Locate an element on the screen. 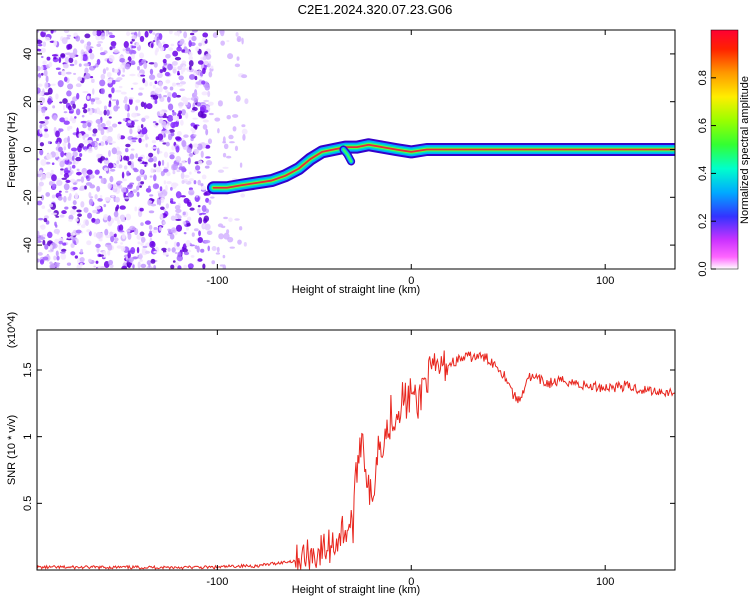  snr-multiplier-label: (x10^4) is located at coordinates (12, 330).